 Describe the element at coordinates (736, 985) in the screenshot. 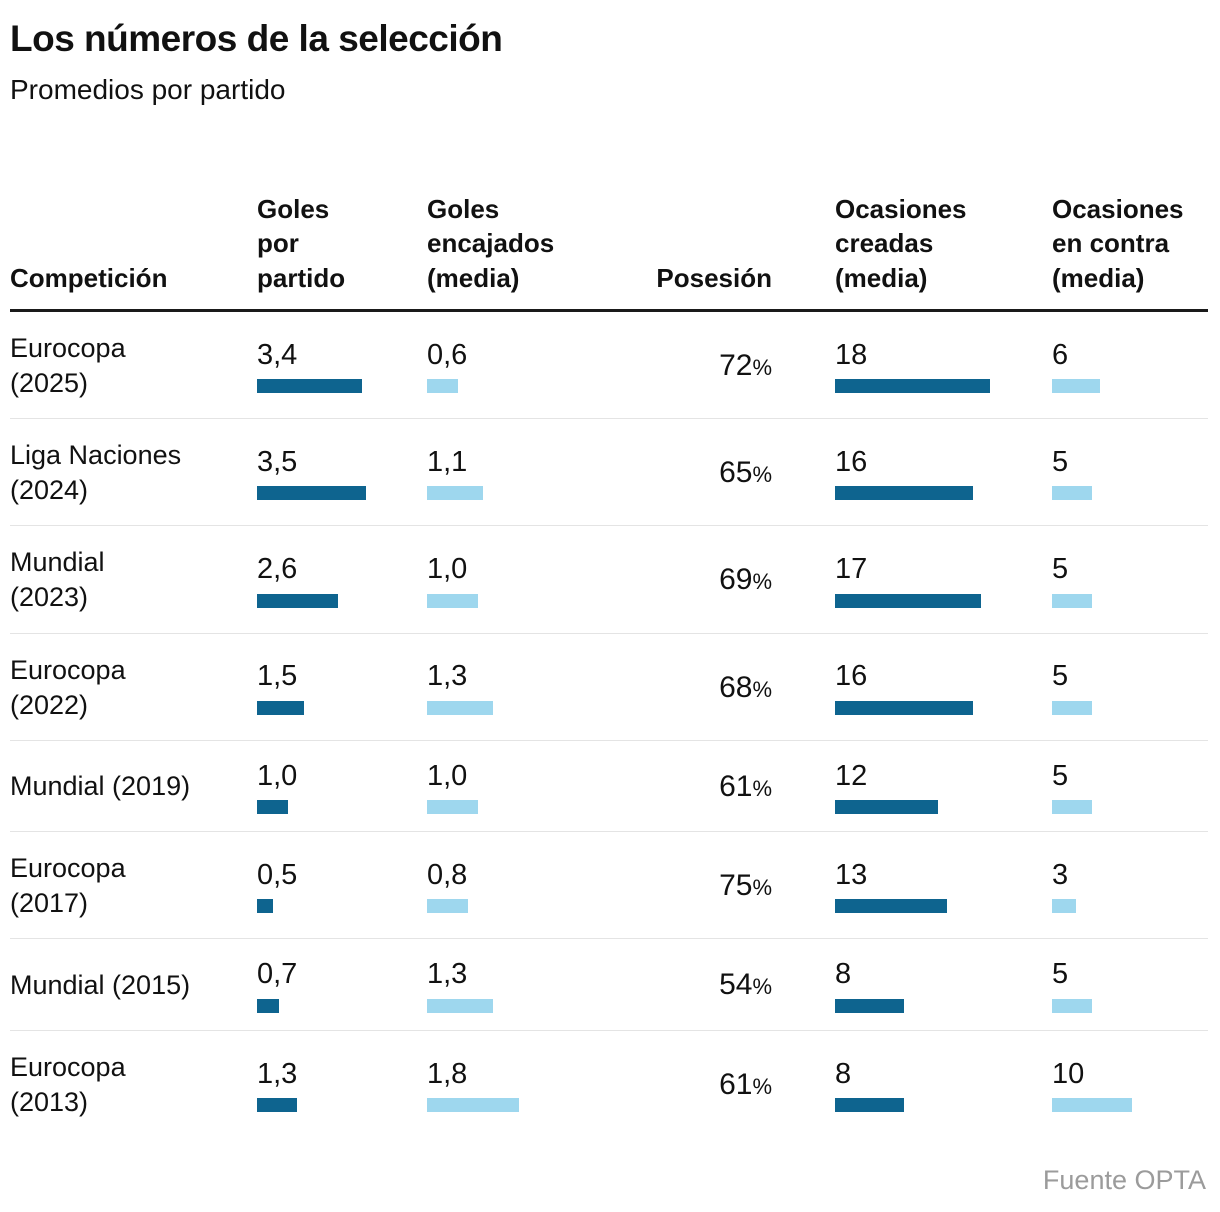

I see `possession-number: 54` at that location.